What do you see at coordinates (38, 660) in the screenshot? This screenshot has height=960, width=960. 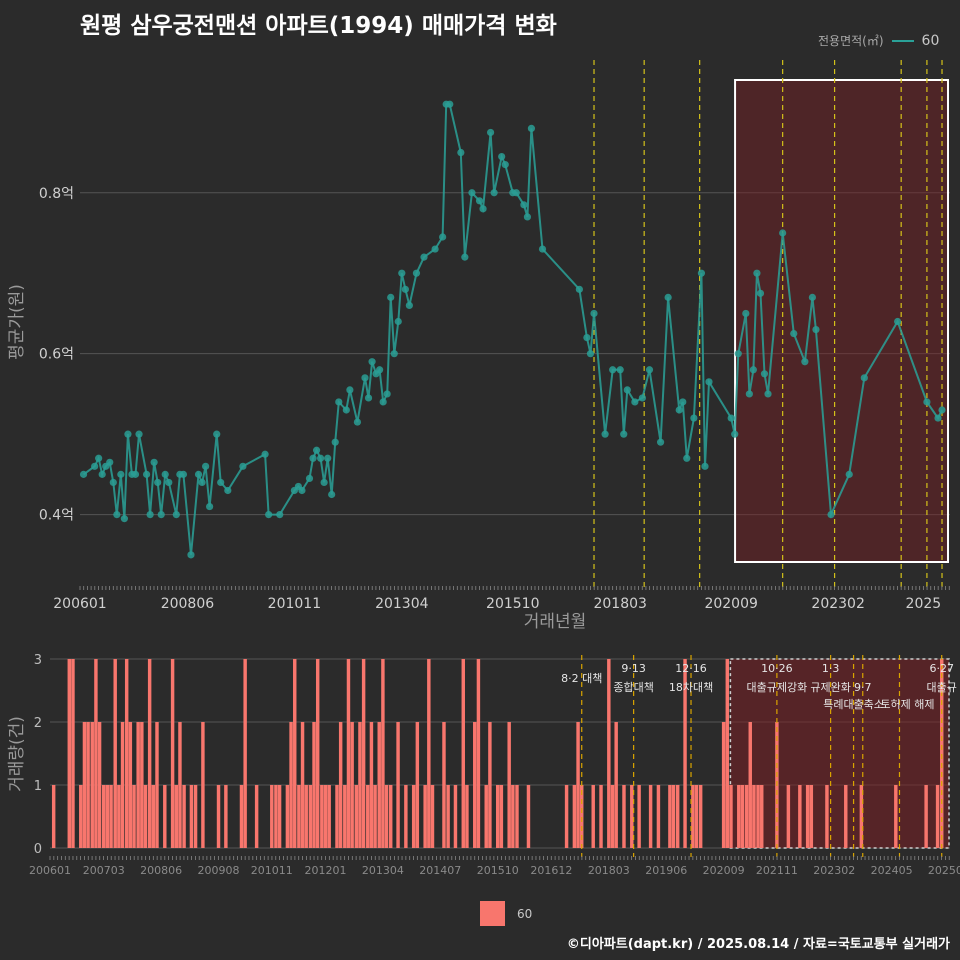 I see `volume-y-tick-label-3: 3` at bounding box center [38, 660].